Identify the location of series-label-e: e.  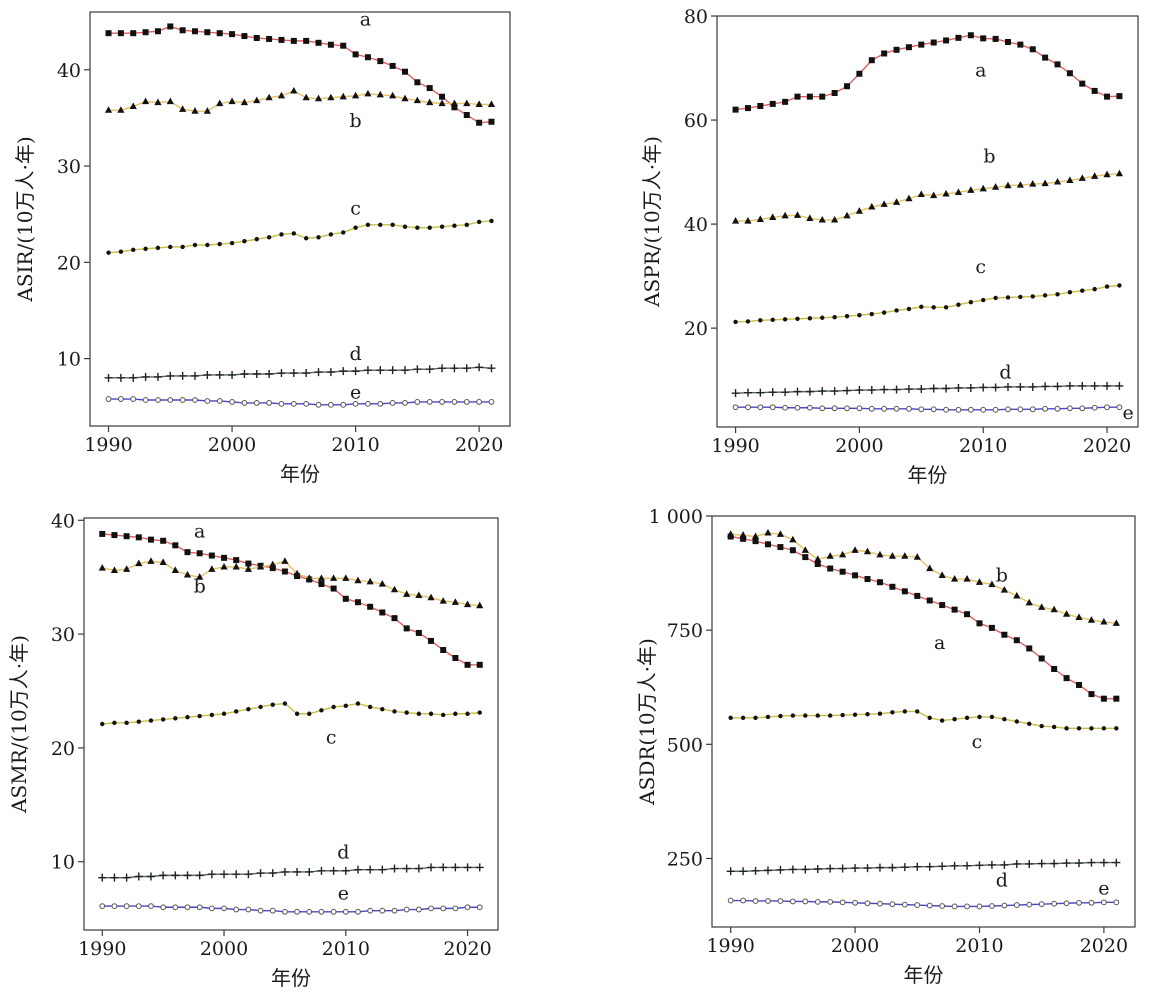
(1127, 413).